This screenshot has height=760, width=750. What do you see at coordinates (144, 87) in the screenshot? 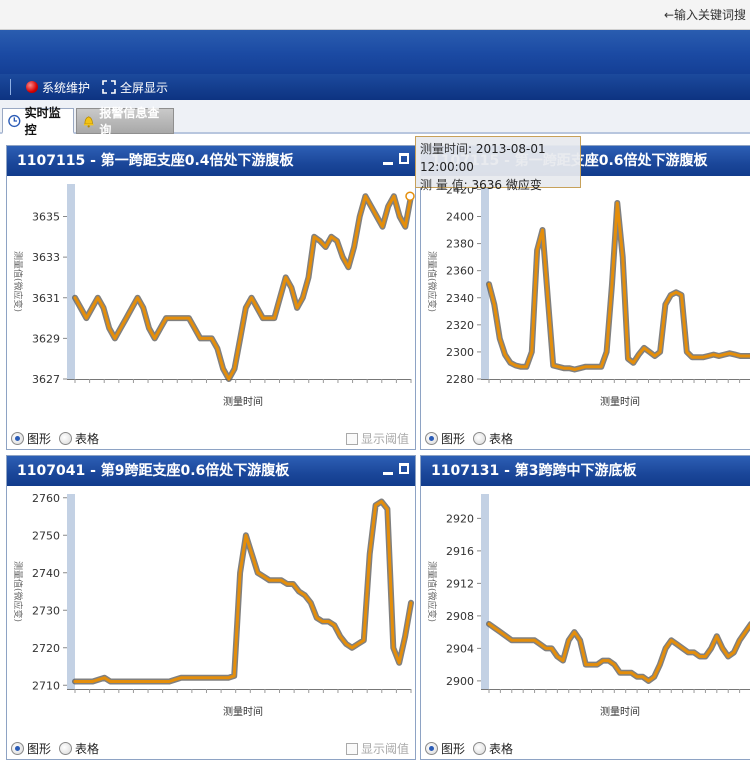
I see `fullscreen-label: 全屏显示` at bounding box center [144, 87].